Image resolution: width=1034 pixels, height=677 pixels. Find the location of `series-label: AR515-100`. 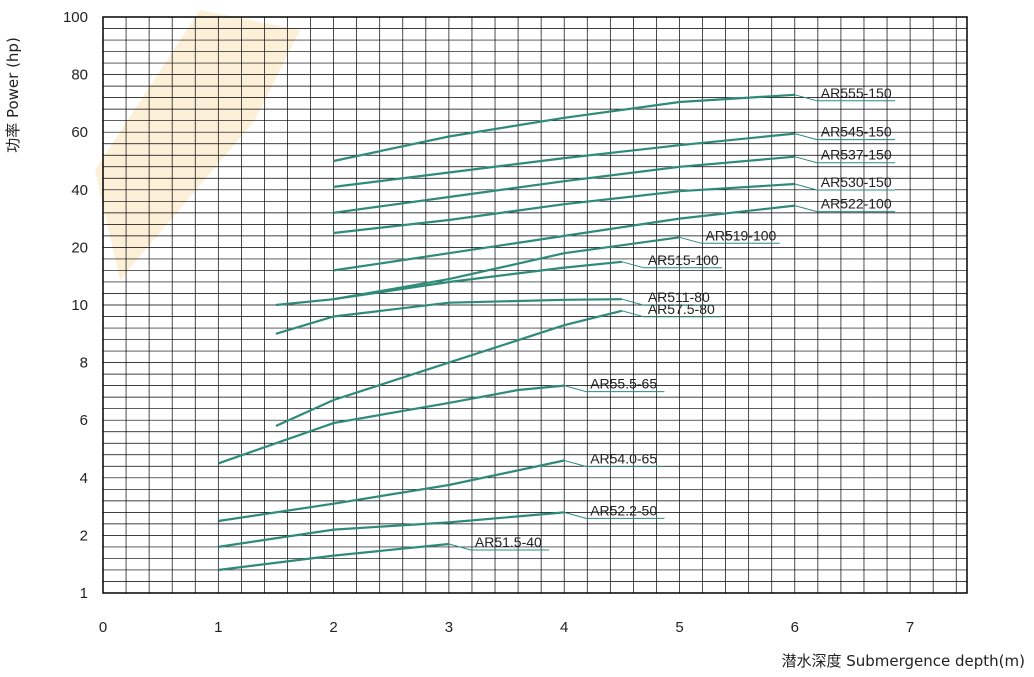

series-label: AR515-100 is located at coordinates (683, 260).